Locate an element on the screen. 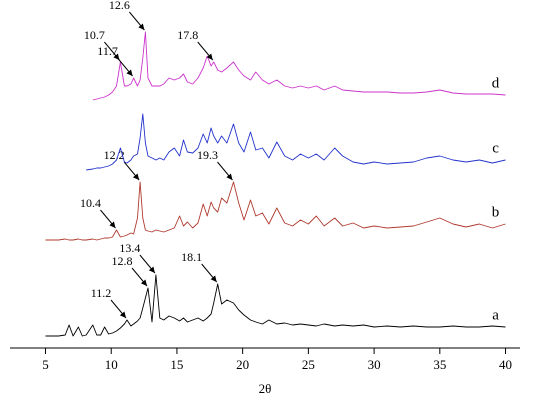 The image size is (550, 407). annotation-label: 10.4 is located at coordinates (90, 203).